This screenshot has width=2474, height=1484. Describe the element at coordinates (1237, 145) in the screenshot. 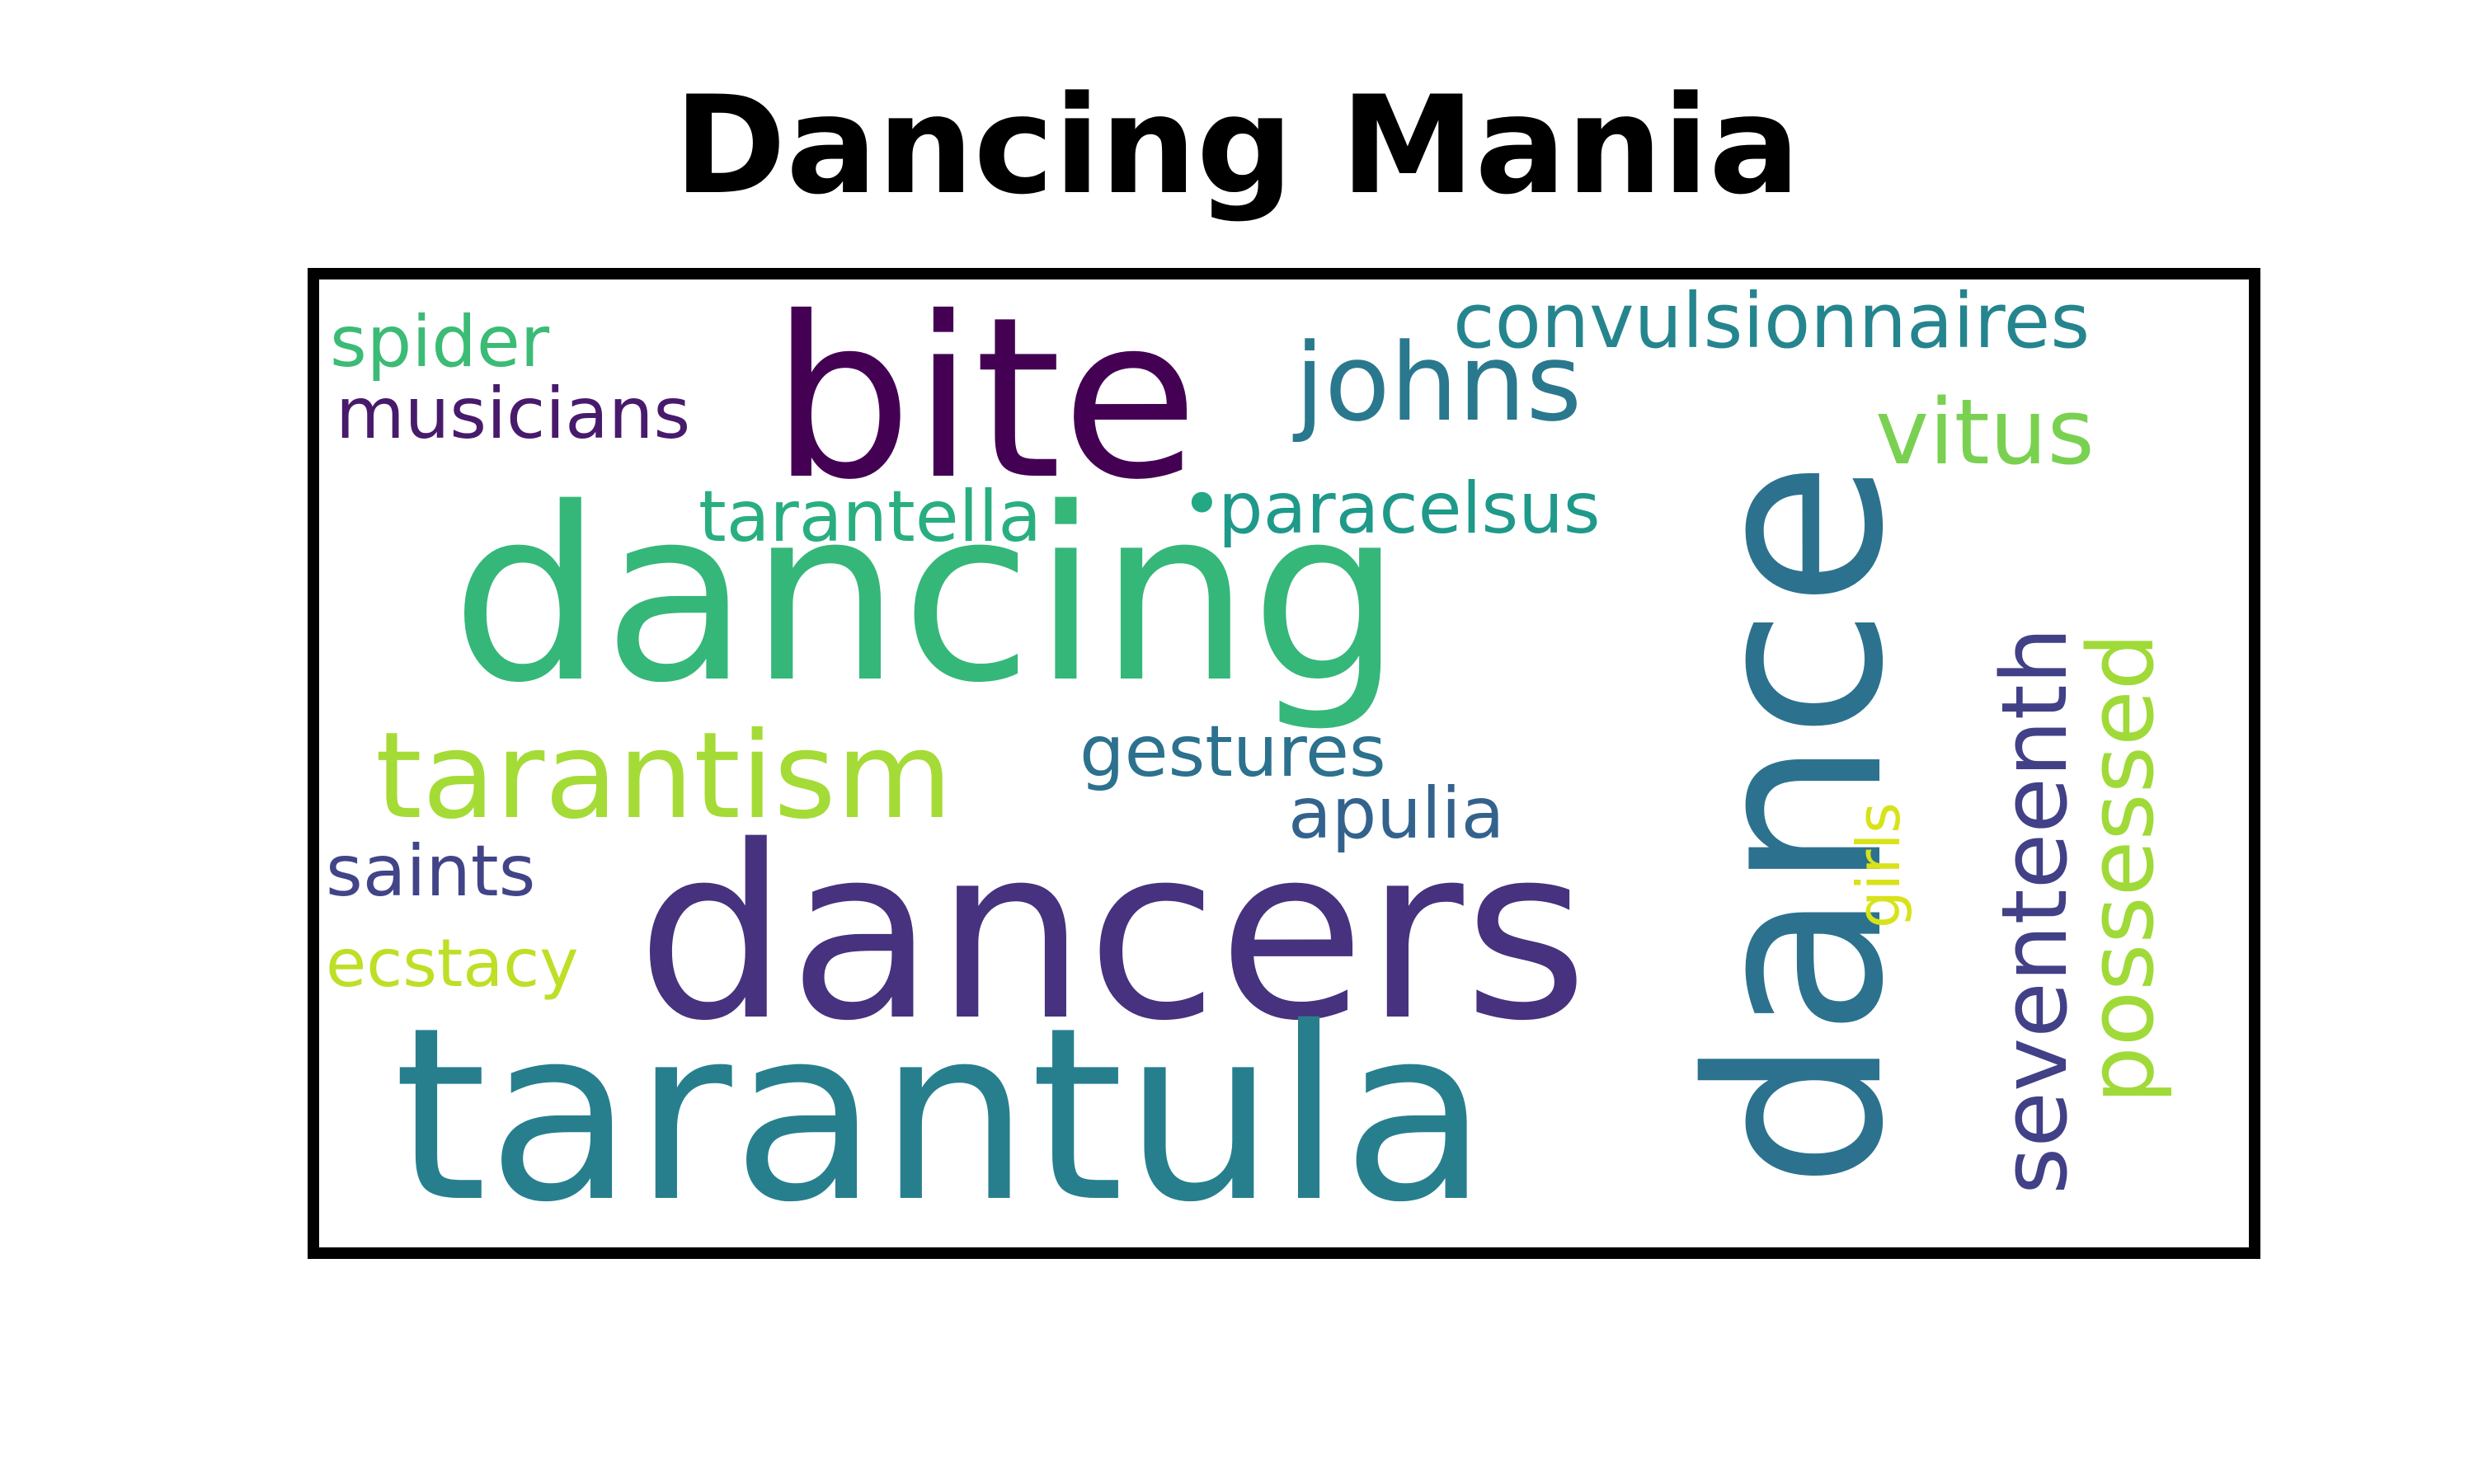

I see `page-title: Dancing Mania` at that location.